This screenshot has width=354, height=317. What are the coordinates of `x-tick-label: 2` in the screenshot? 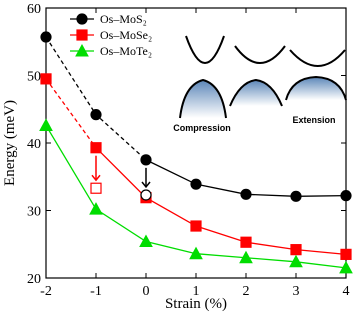 It's located at (246, 291).